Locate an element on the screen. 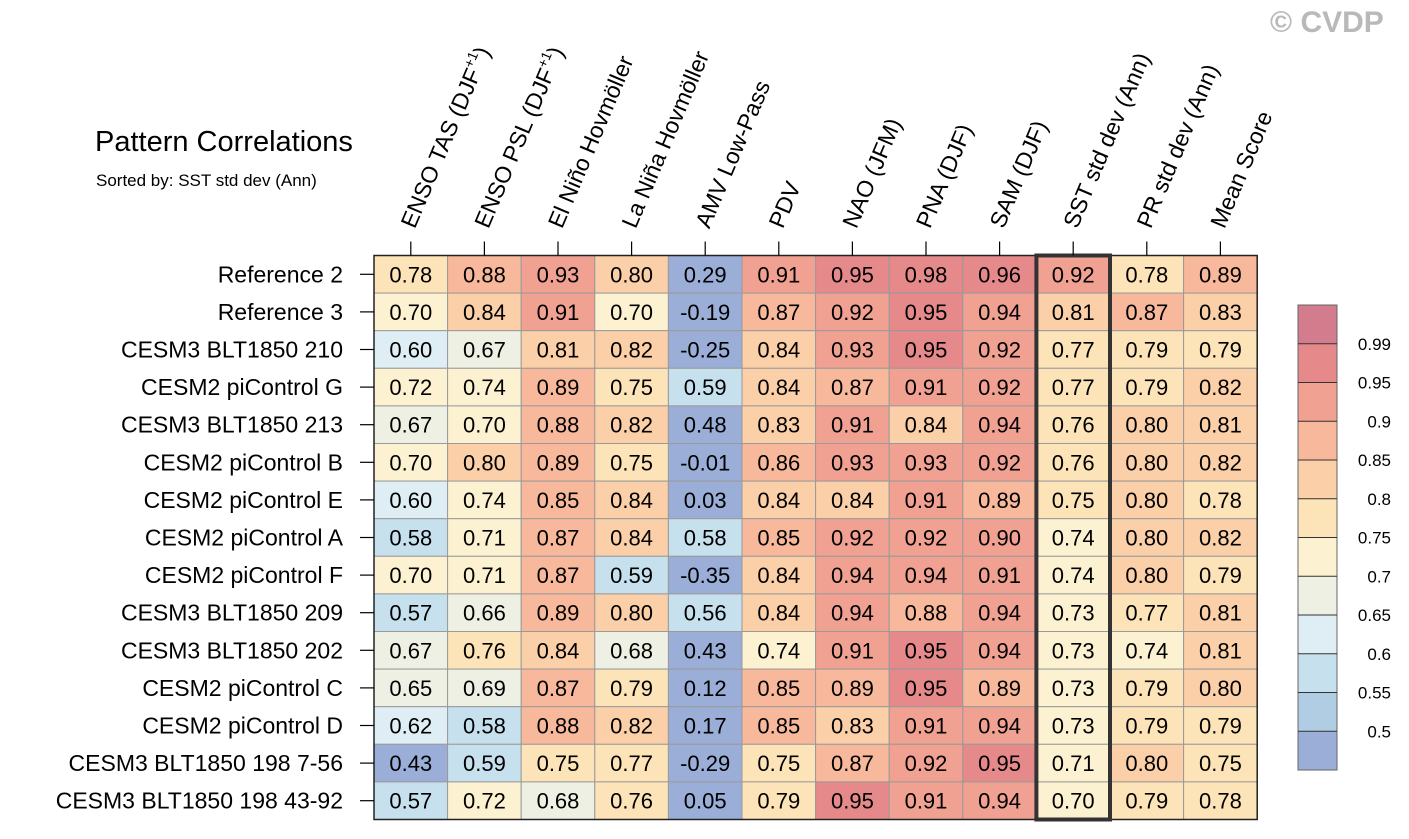 Image resolution: width=1409 pixels, height=839 pixels. colorbar-label: 0.95 is located at coordinates (1374, 383).